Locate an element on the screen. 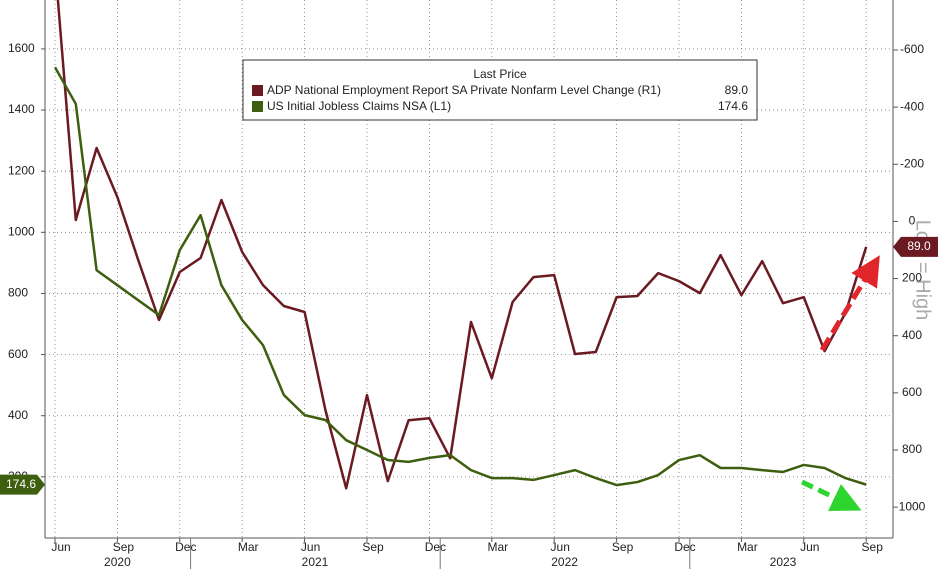  y-tick-label: 600 is located at coordinates (18, 354).